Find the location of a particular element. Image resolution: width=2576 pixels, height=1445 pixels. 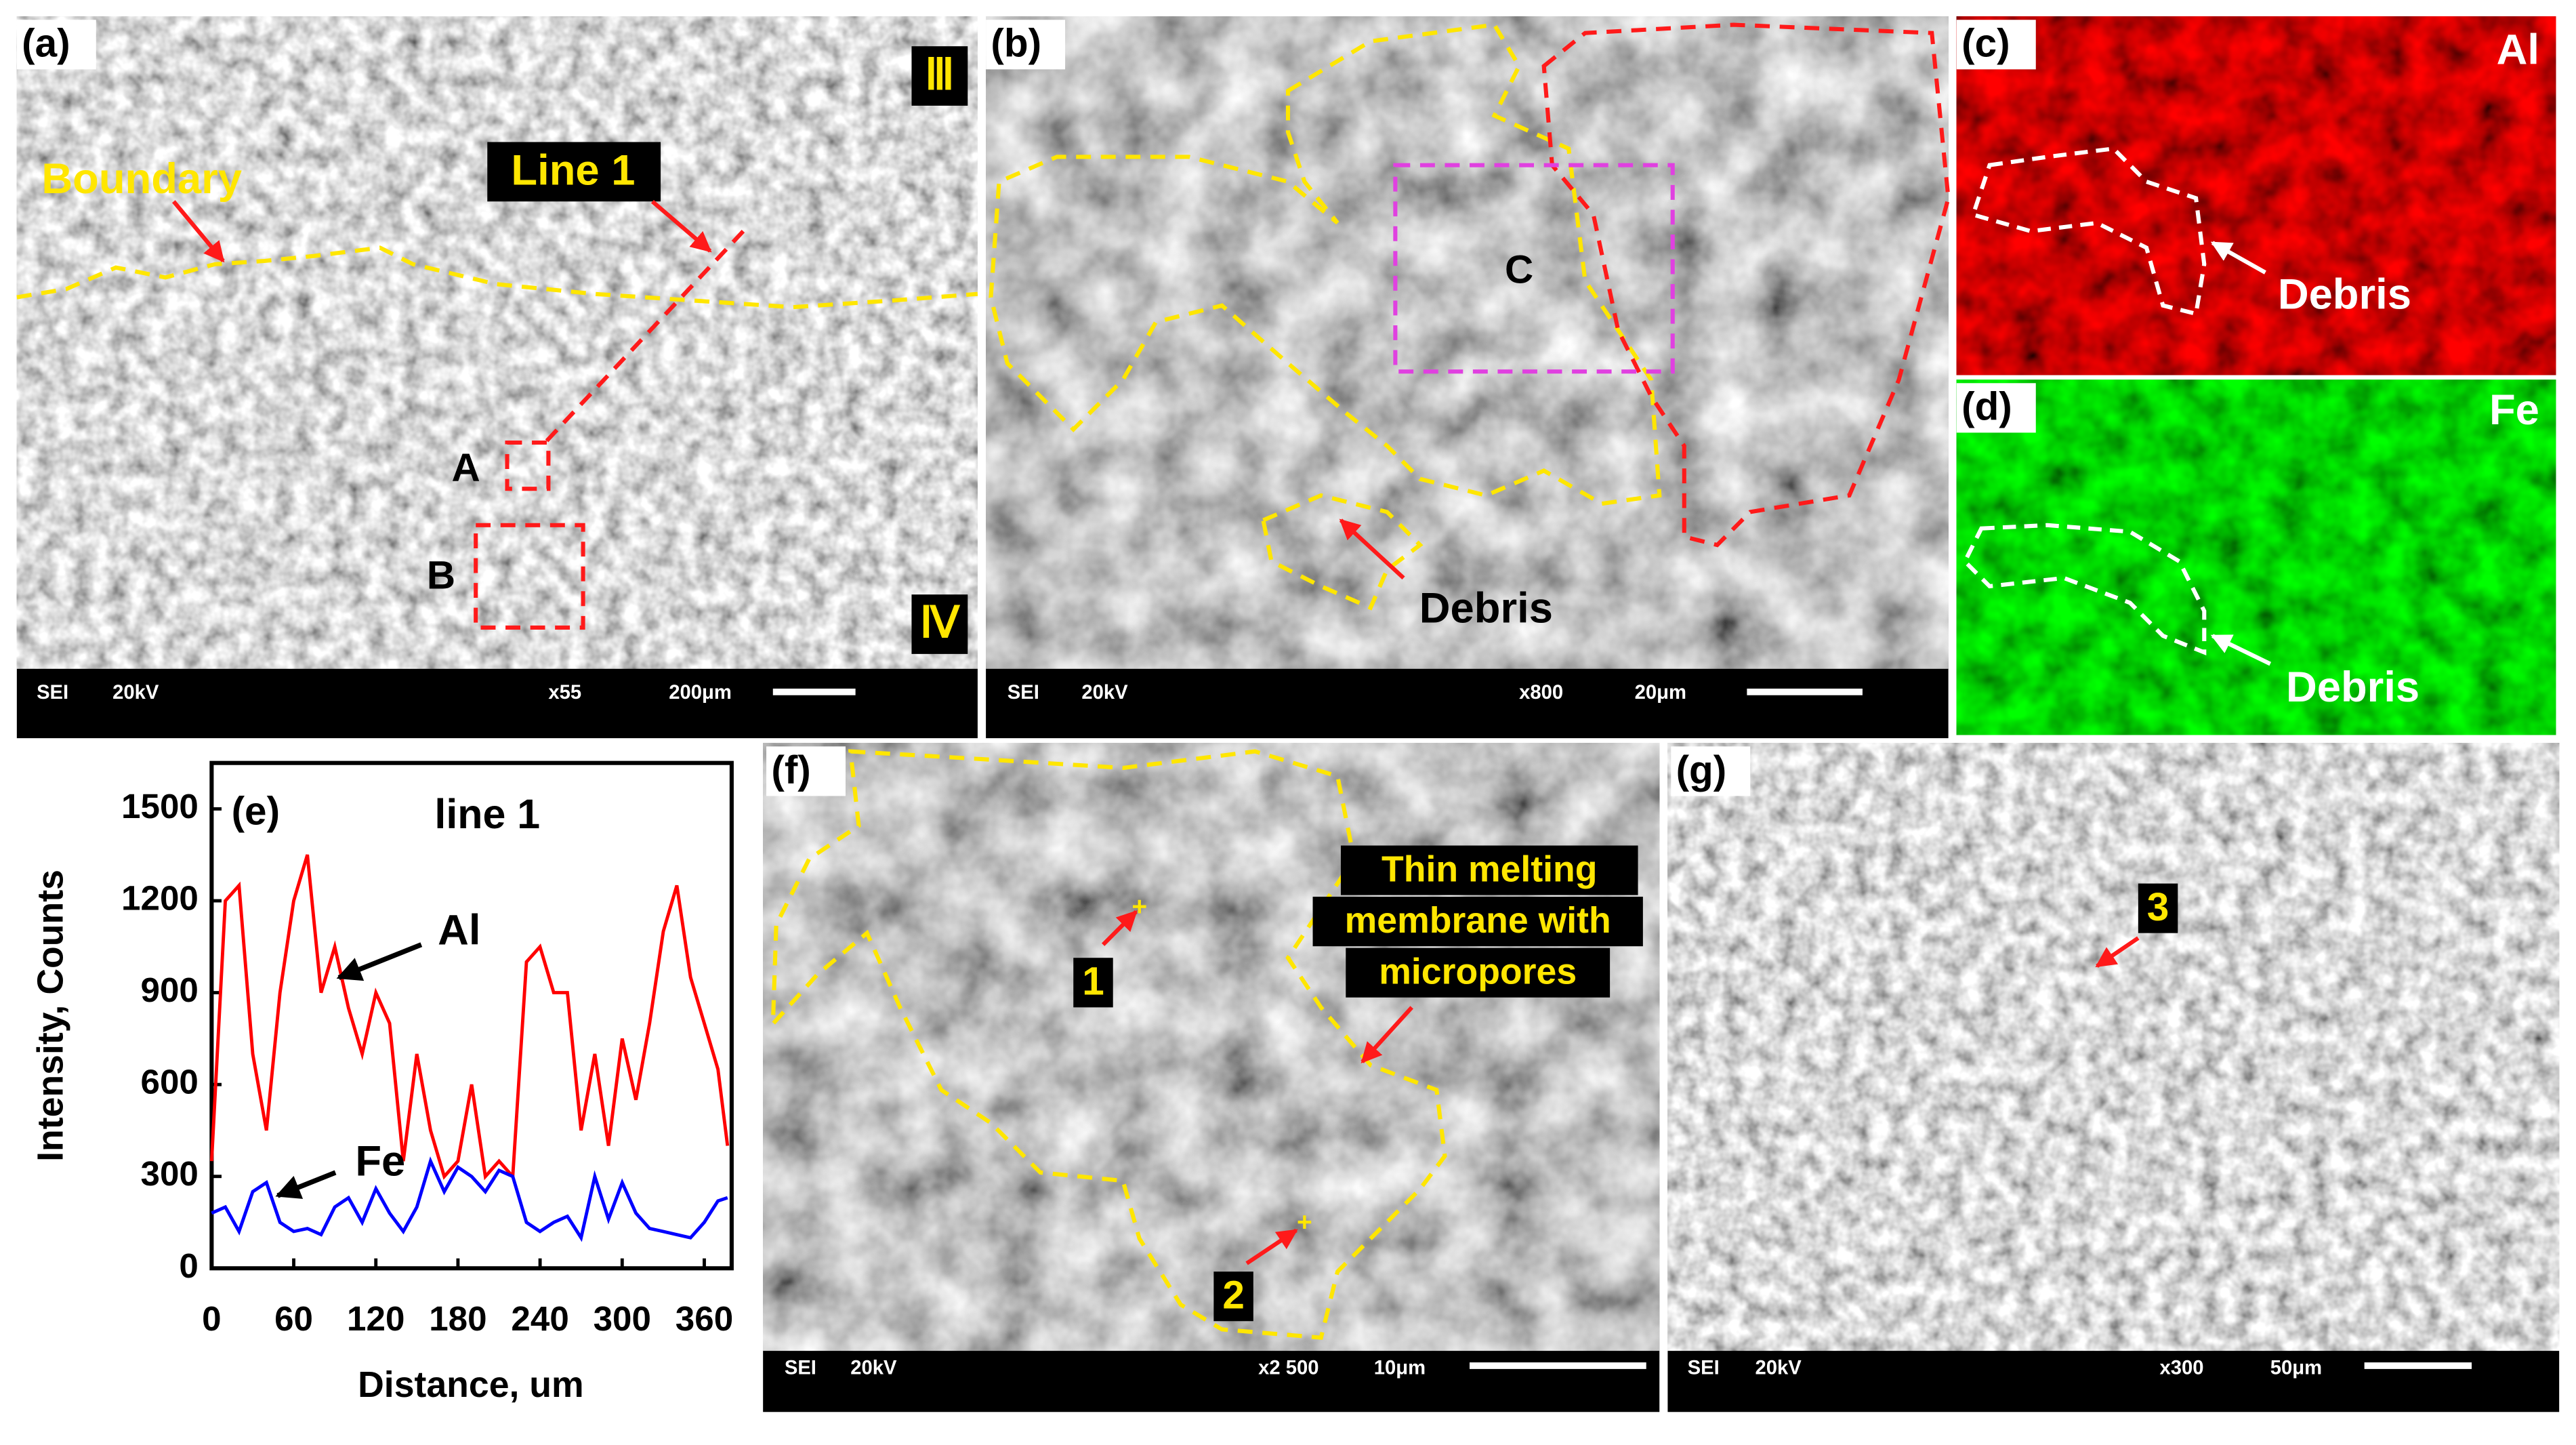

panel-label: (c) is located at coordinates (1985, 44).